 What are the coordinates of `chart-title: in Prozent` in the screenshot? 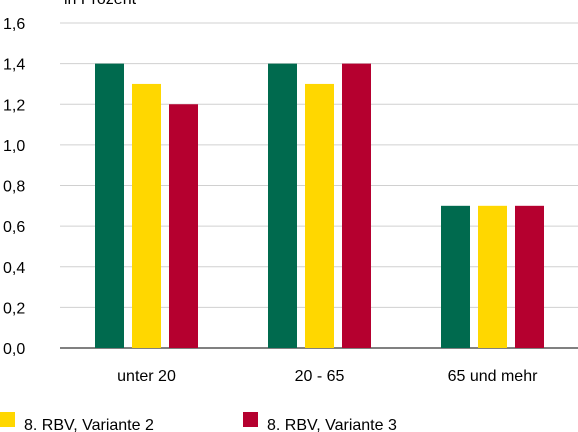 It's located at (100, 4).